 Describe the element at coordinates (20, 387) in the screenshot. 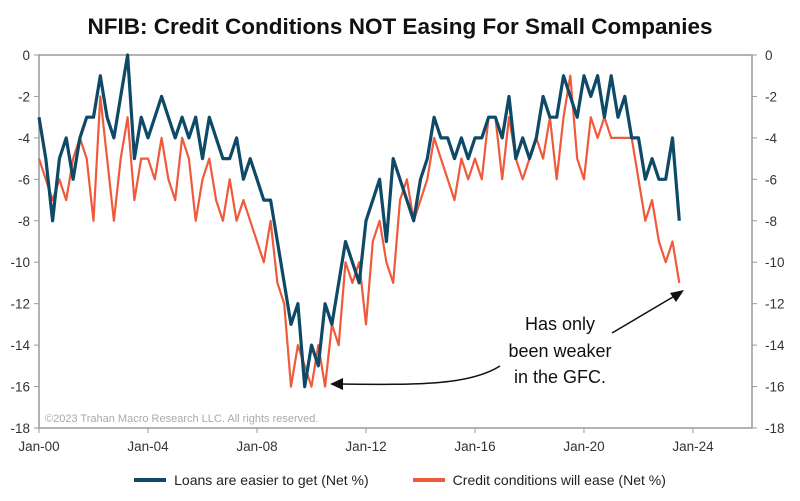

I see `y-tick-label-left: -16` at that location.